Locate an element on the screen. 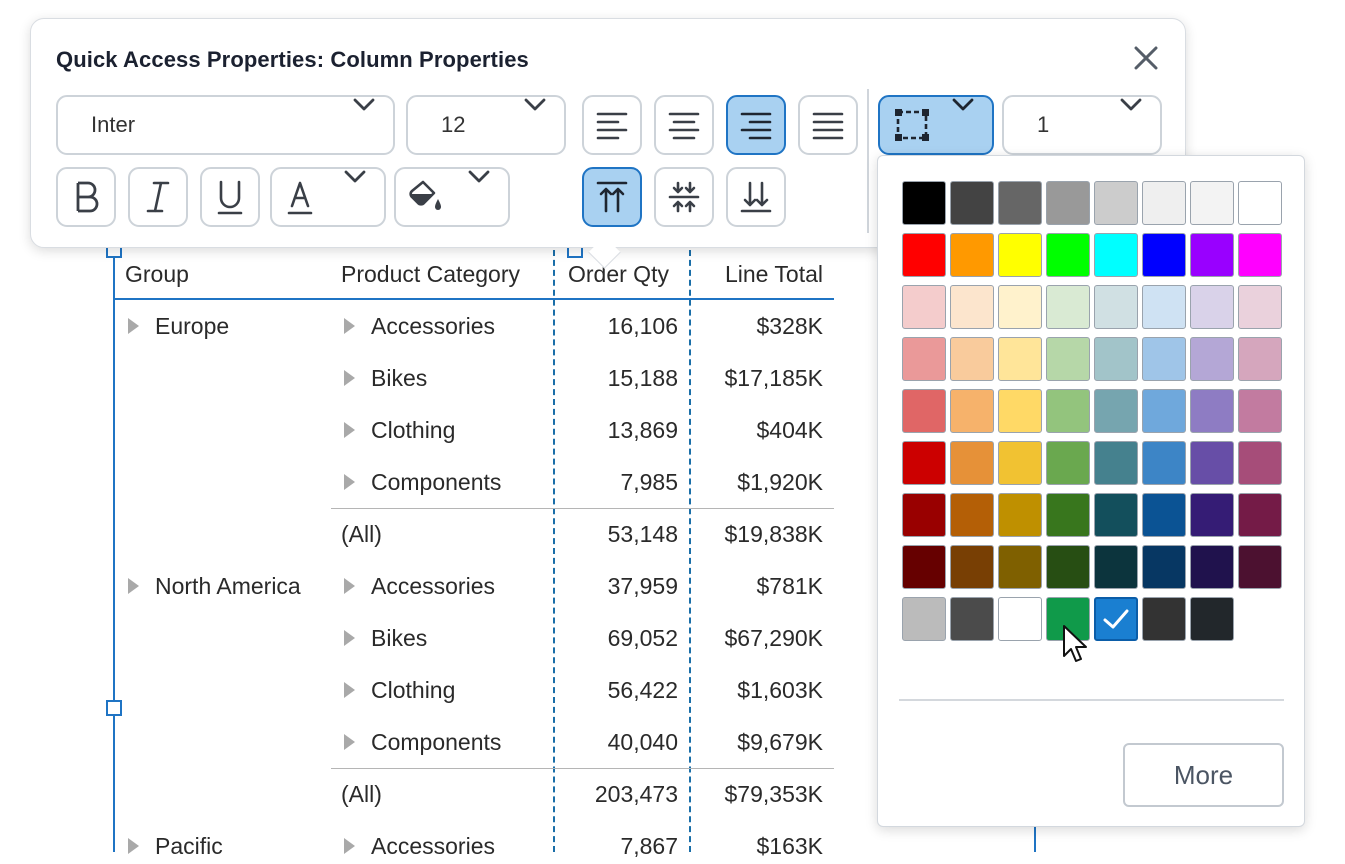 The width and height of the screenshot is (1345, 864). more-colors-button: More is located at coordinates (1203, 775).